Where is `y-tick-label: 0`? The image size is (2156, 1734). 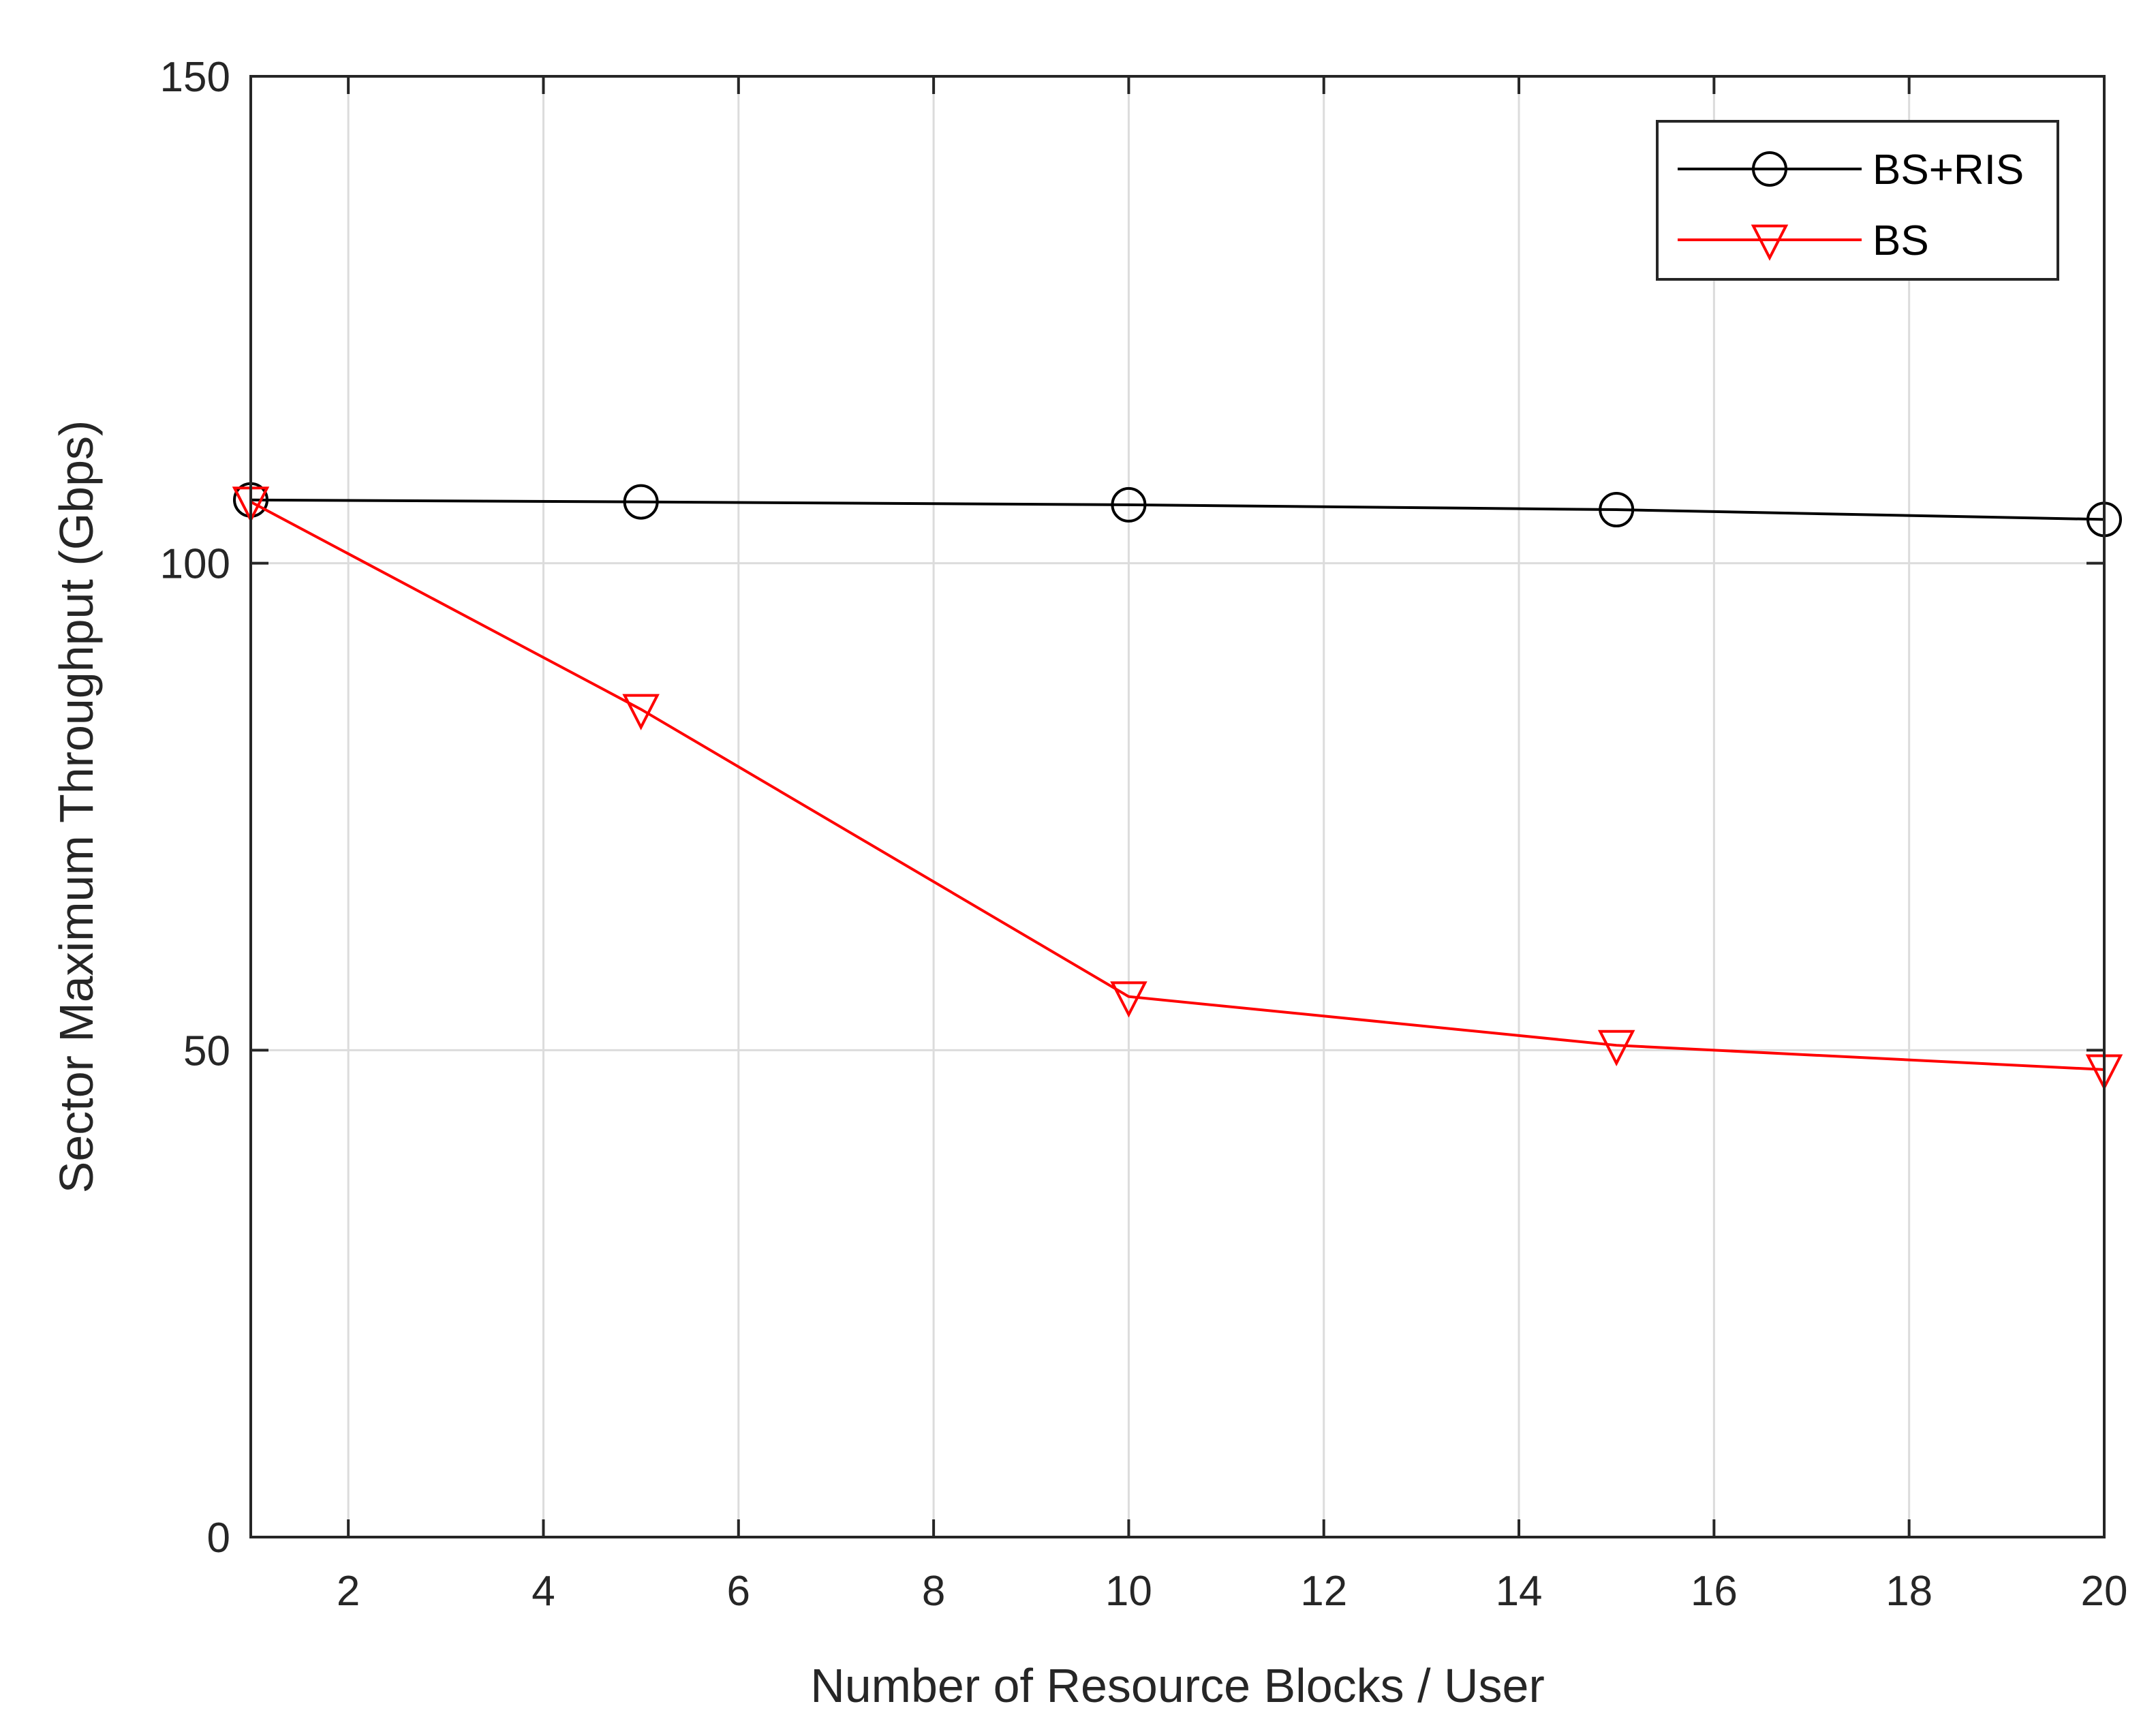
y-tick-label: 0 is located at coordinates (218, 1538).